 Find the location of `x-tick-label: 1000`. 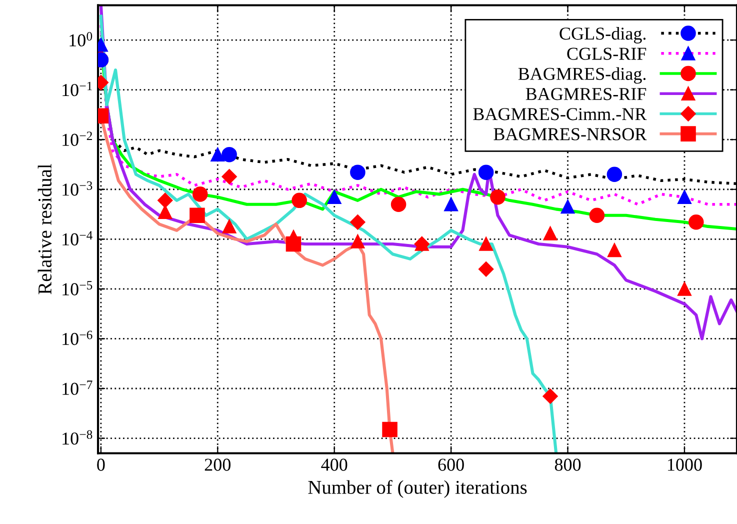

x-tick-label: 1000 is located at coordinates (685, 464).